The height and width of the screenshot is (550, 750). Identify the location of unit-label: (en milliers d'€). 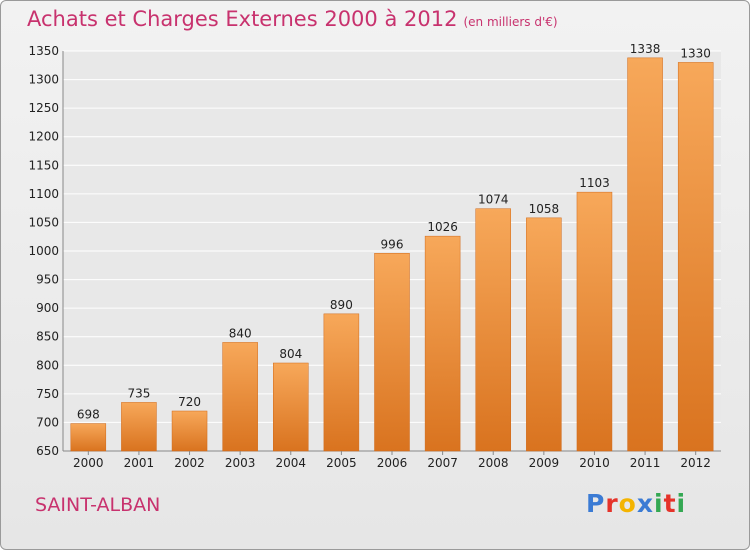
(510, 22).